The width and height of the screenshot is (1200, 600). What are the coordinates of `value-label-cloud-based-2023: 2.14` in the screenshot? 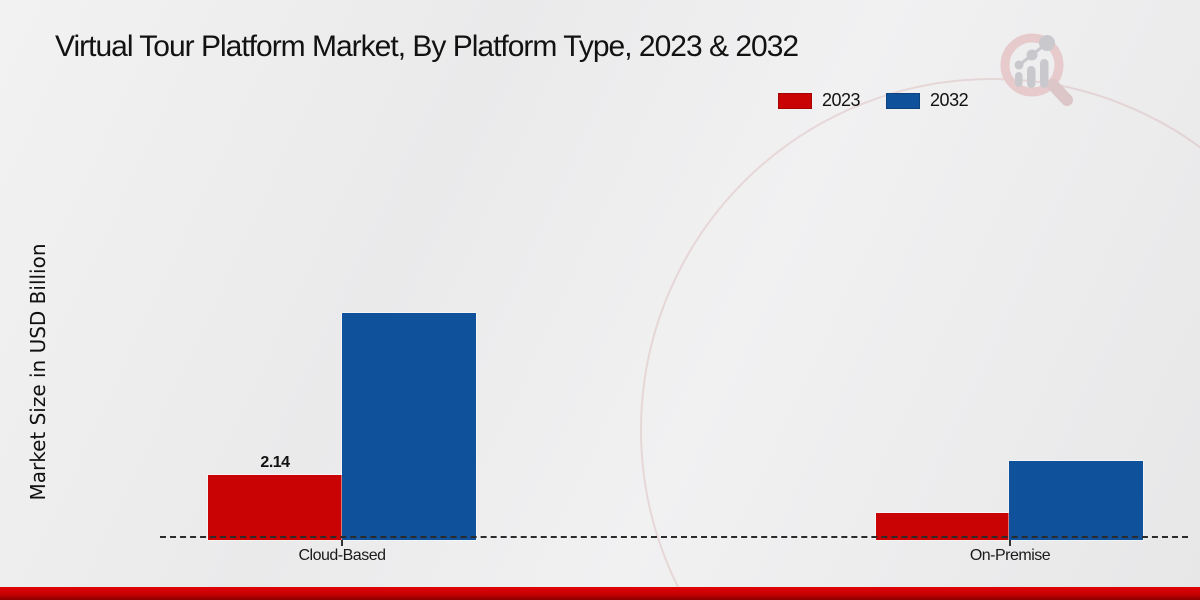 It's located at (275, 462).